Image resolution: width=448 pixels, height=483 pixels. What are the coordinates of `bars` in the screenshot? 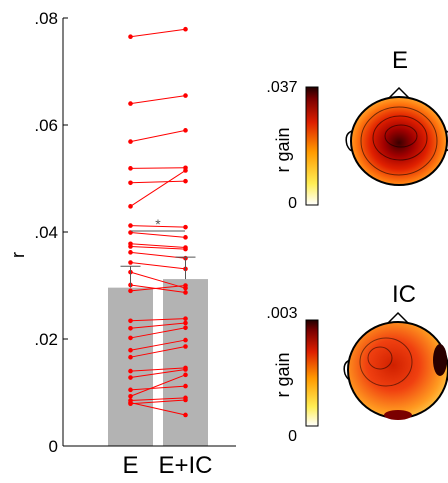 It's located at (158, 362).